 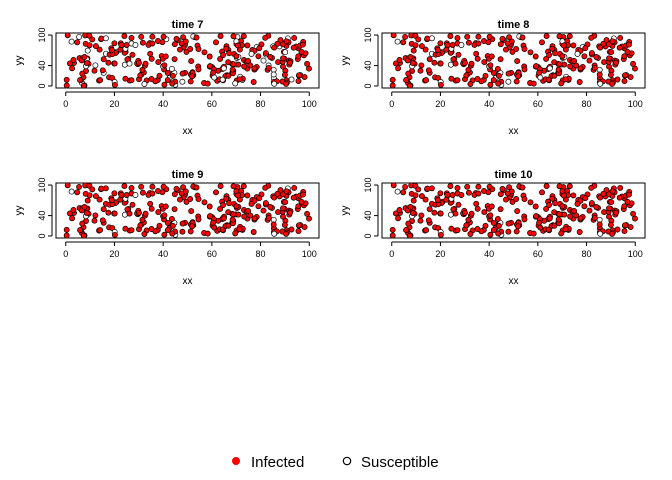 I want to click on panel-title: time 9, so click(x=188, y=175).